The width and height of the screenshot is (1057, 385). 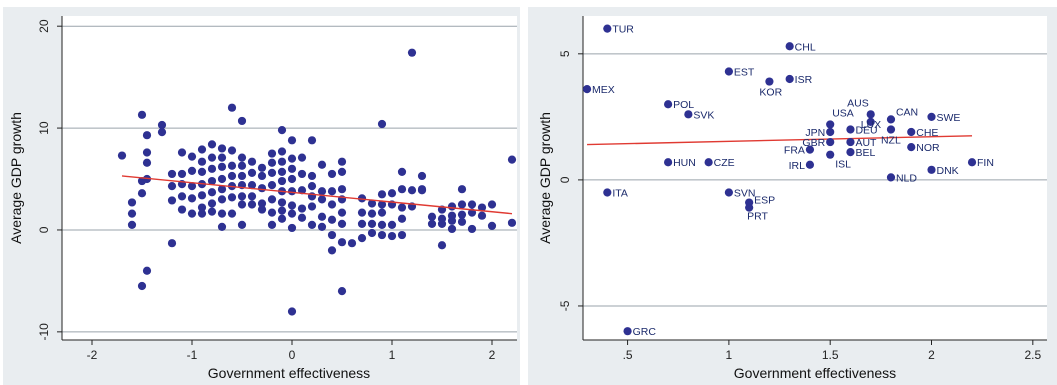 I want to click on right-point-label: AUT, so click(x=866, y=143).